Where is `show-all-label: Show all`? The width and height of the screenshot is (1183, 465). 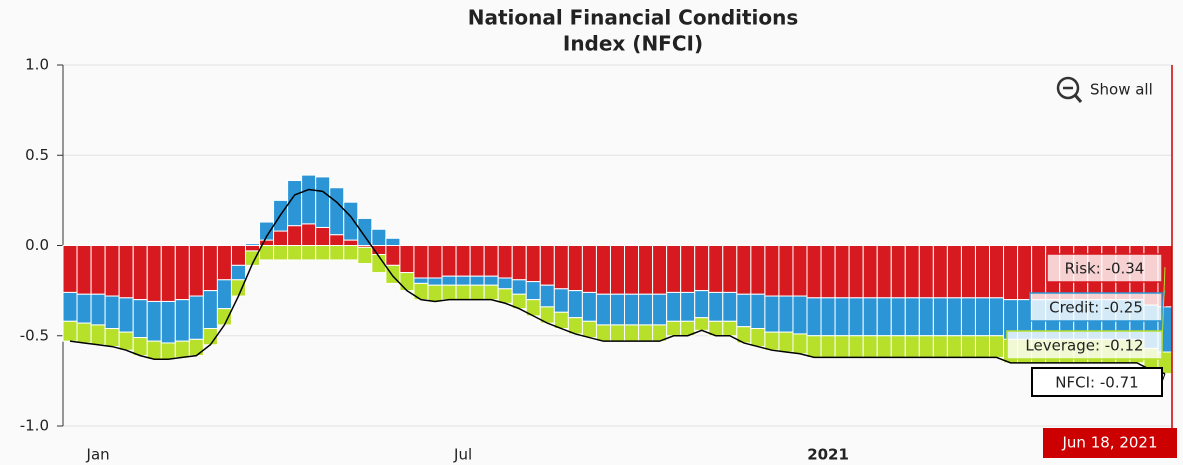
show-all-label: Show all is located at coordinates (1121, 90).